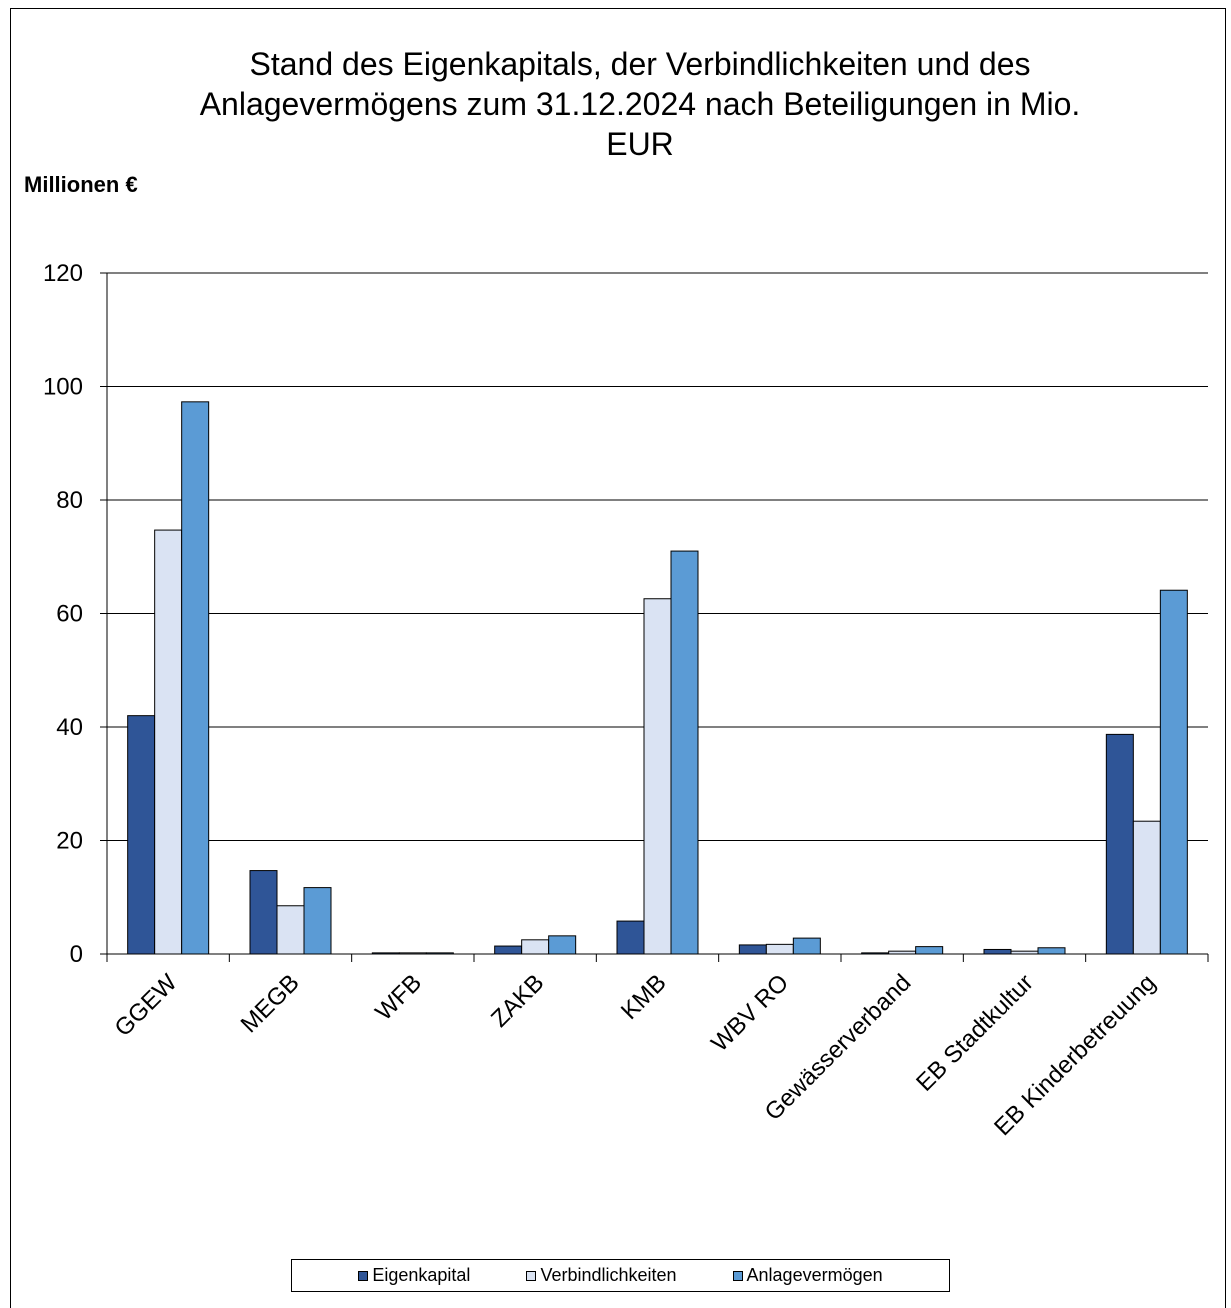 This screenshot has width=1231, height=1308. What do you see at coordinates (421, 1275) in the screenshot?
I see `legend-label-eigenkapital: Eigenkapital` at bounding box center [421, 1275].